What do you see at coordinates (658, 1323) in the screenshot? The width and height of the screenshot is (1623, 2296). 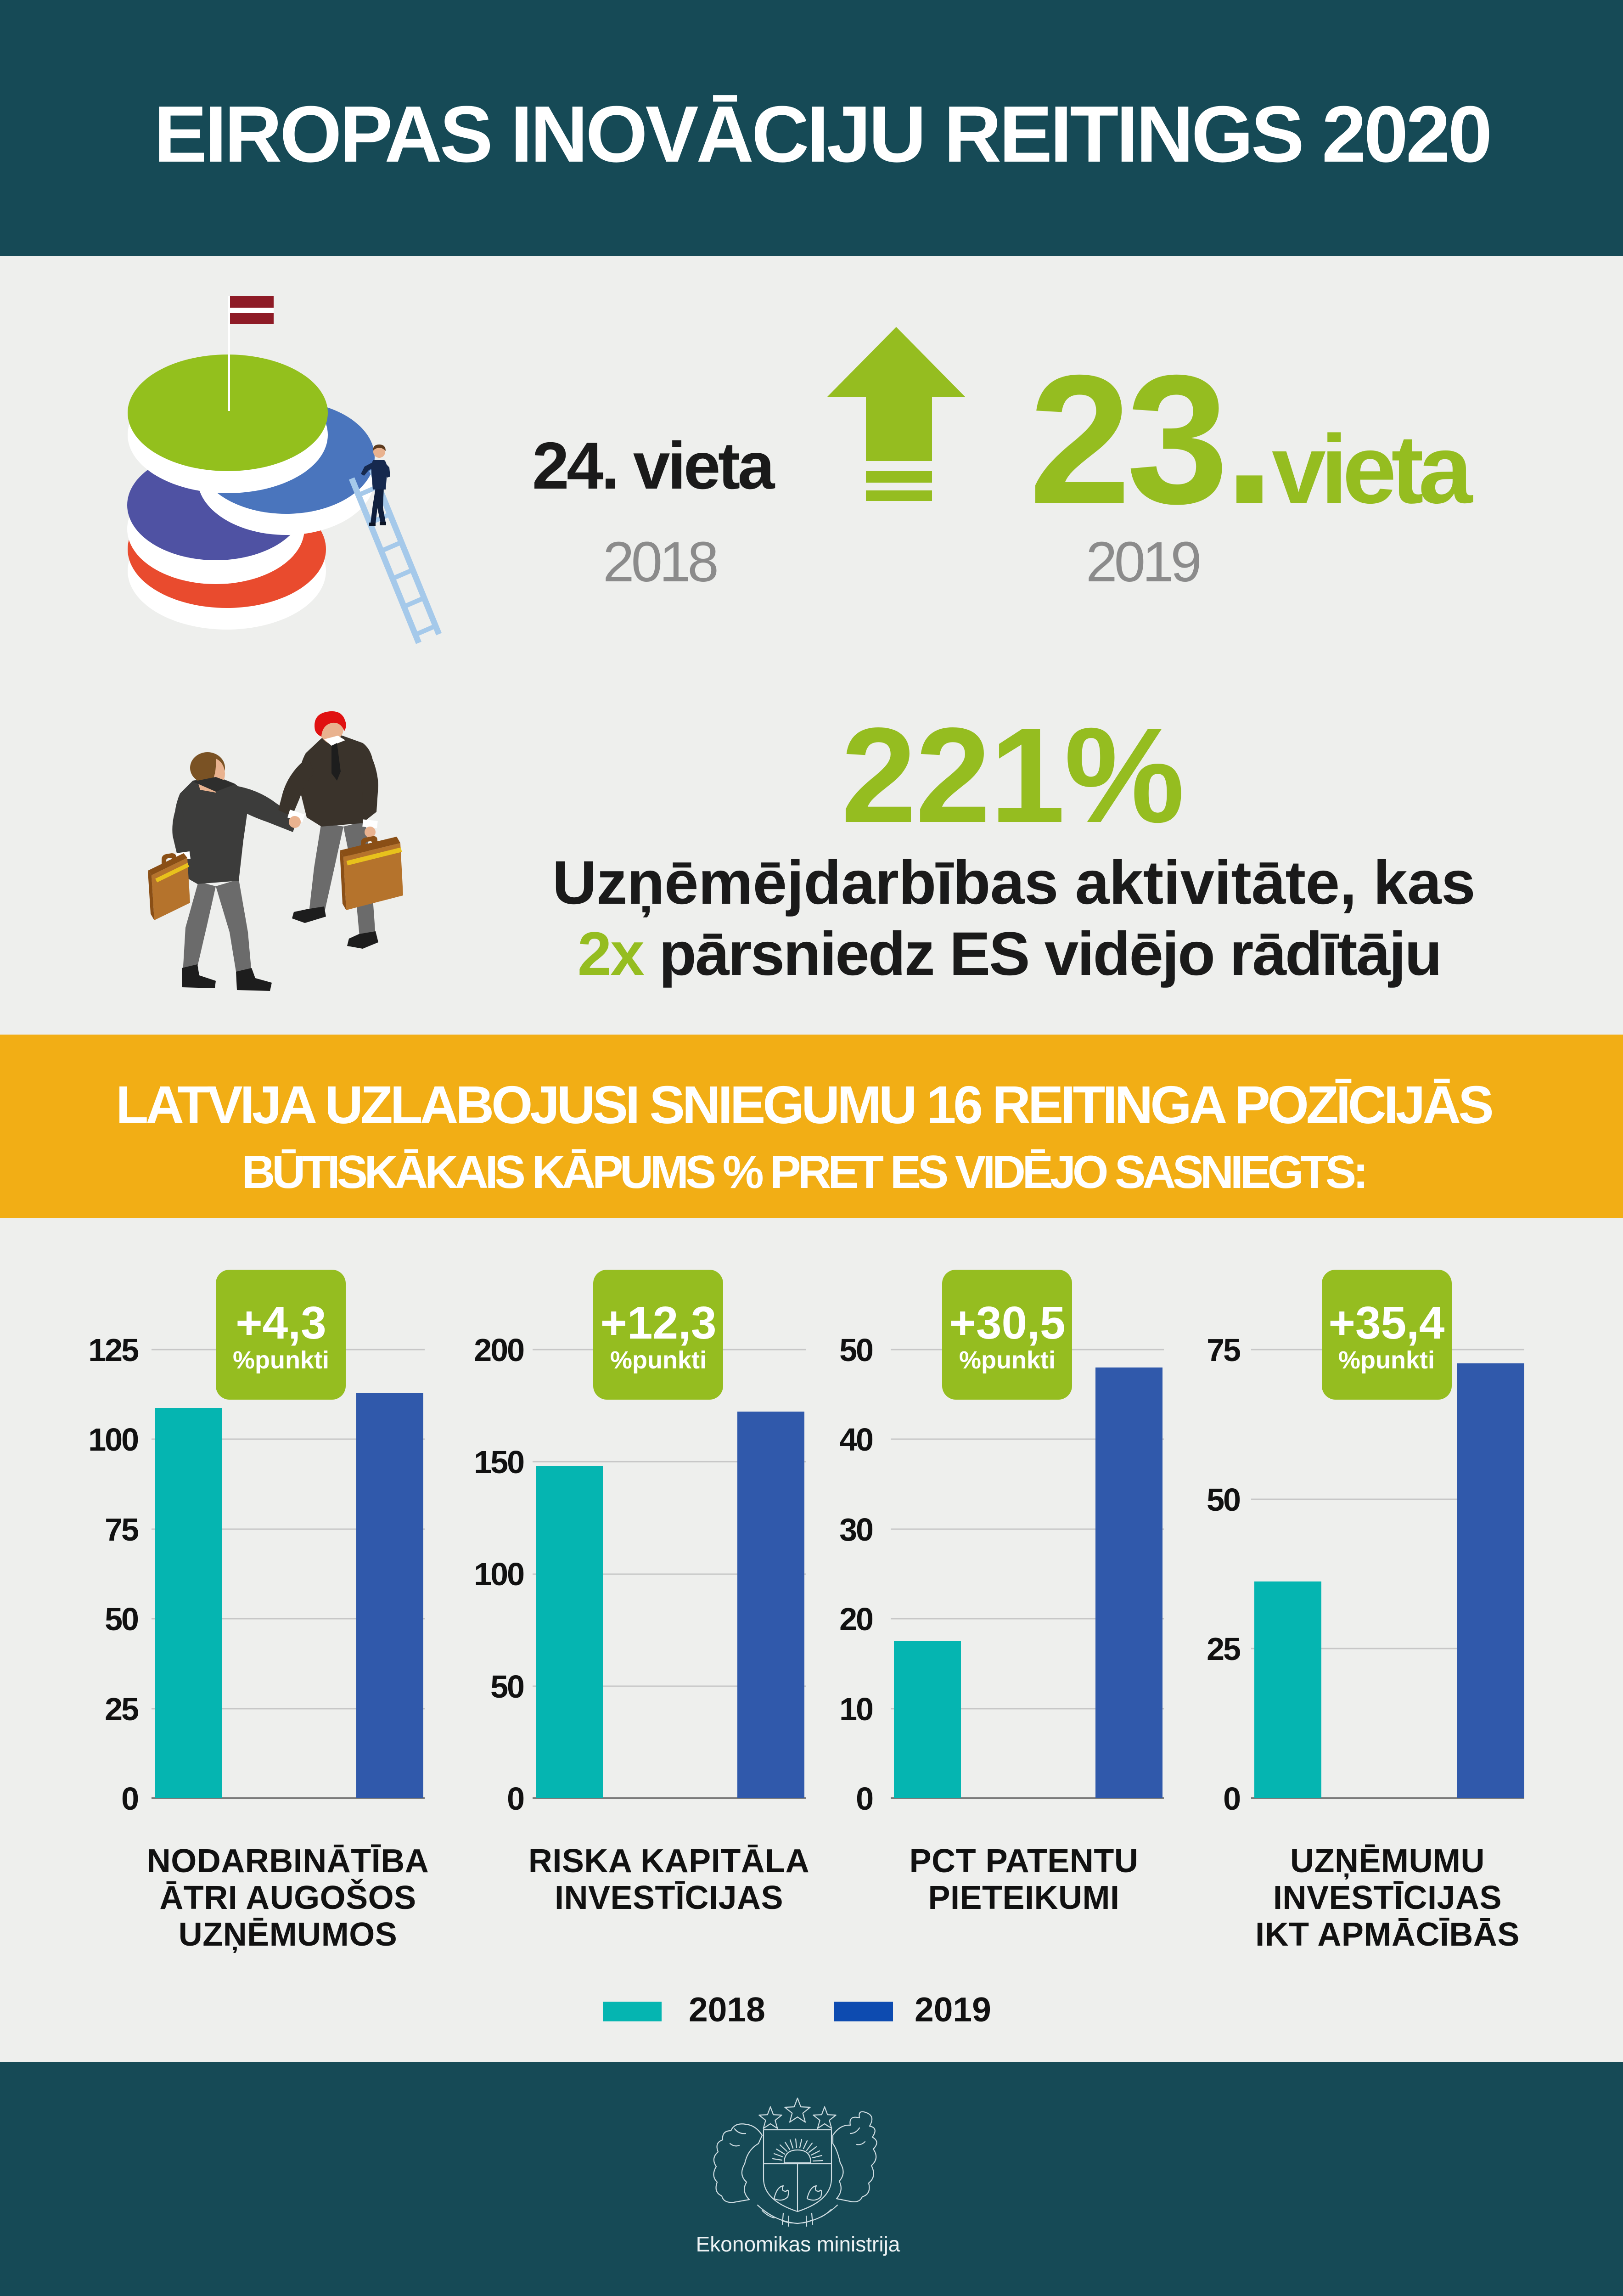 I see `svg-text: +12,3` at bounding box center [658, 1323].